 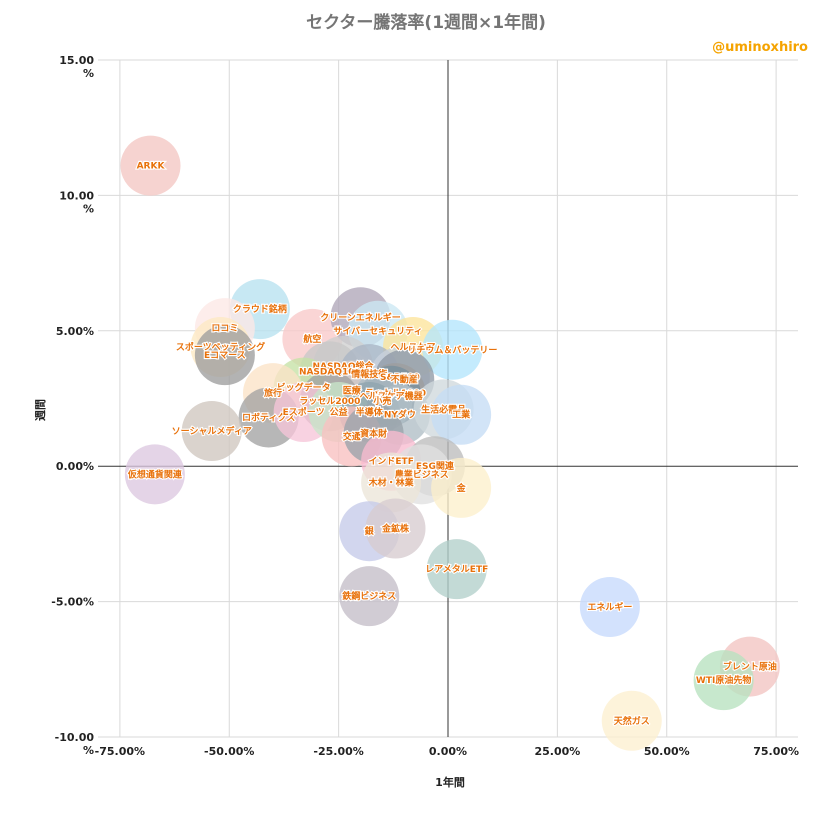 What do you see at coordinates (381, 401) in the screenshot?
I see `data-label: 小売` at bounding box center [381, 401].